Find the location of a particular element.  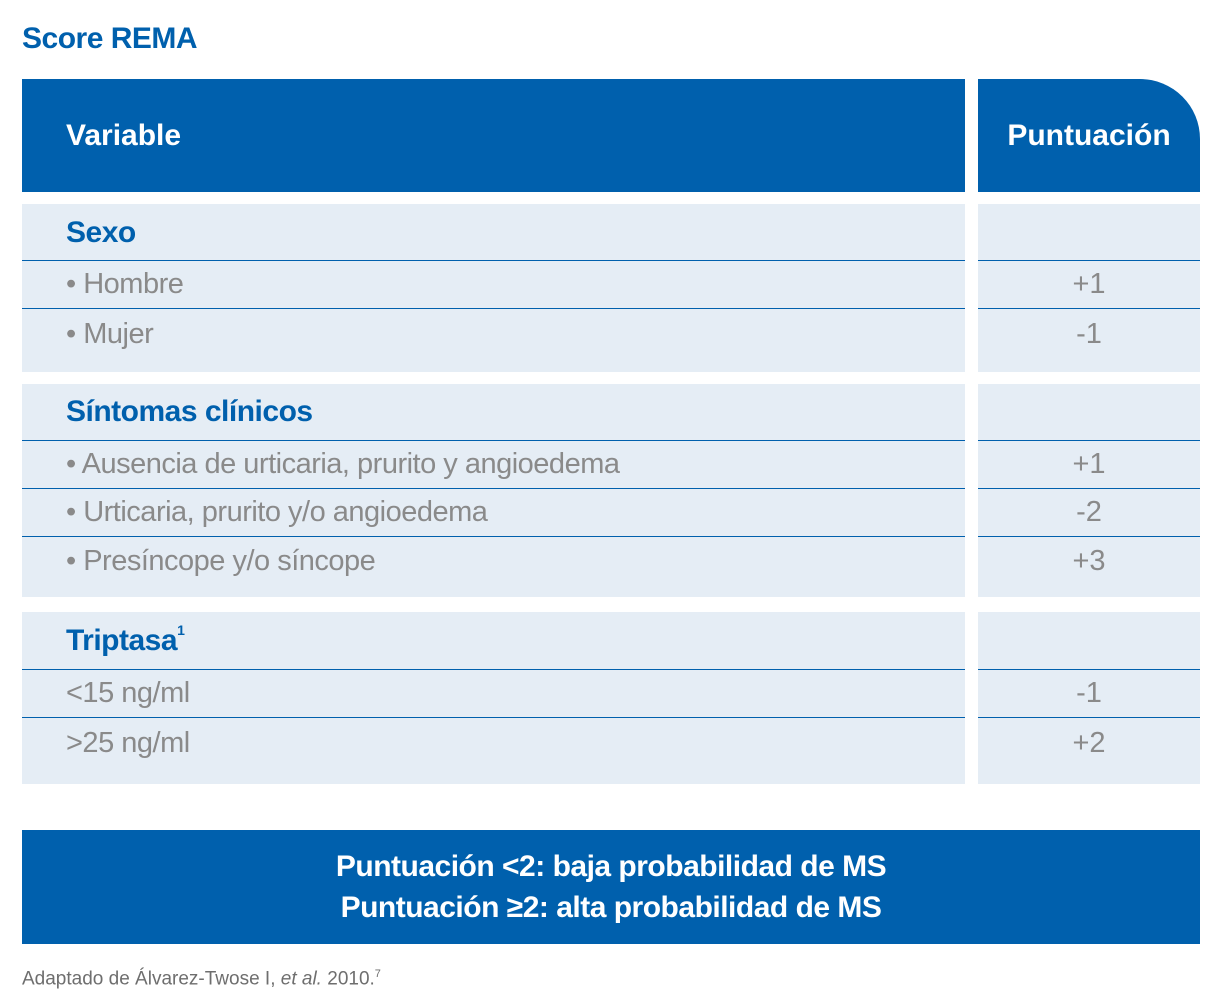

interpretation-low: Puntuación <2: baja probabilidad de MS is located at coordinates (611, 866).